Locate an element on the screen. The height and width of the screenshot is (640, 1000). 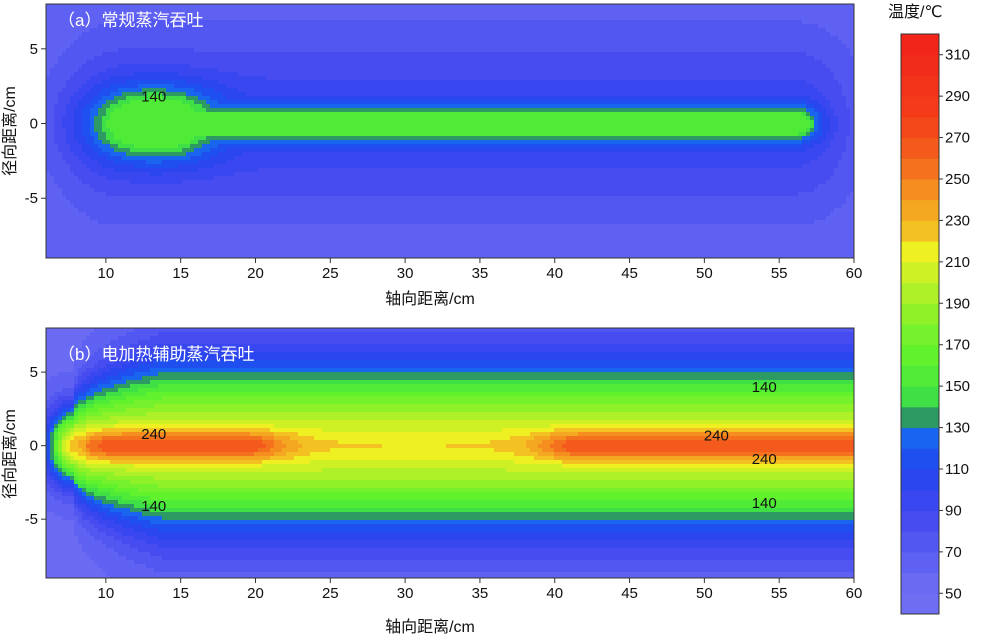
colorbar-label: 270 is located at coordinates (957, 138).